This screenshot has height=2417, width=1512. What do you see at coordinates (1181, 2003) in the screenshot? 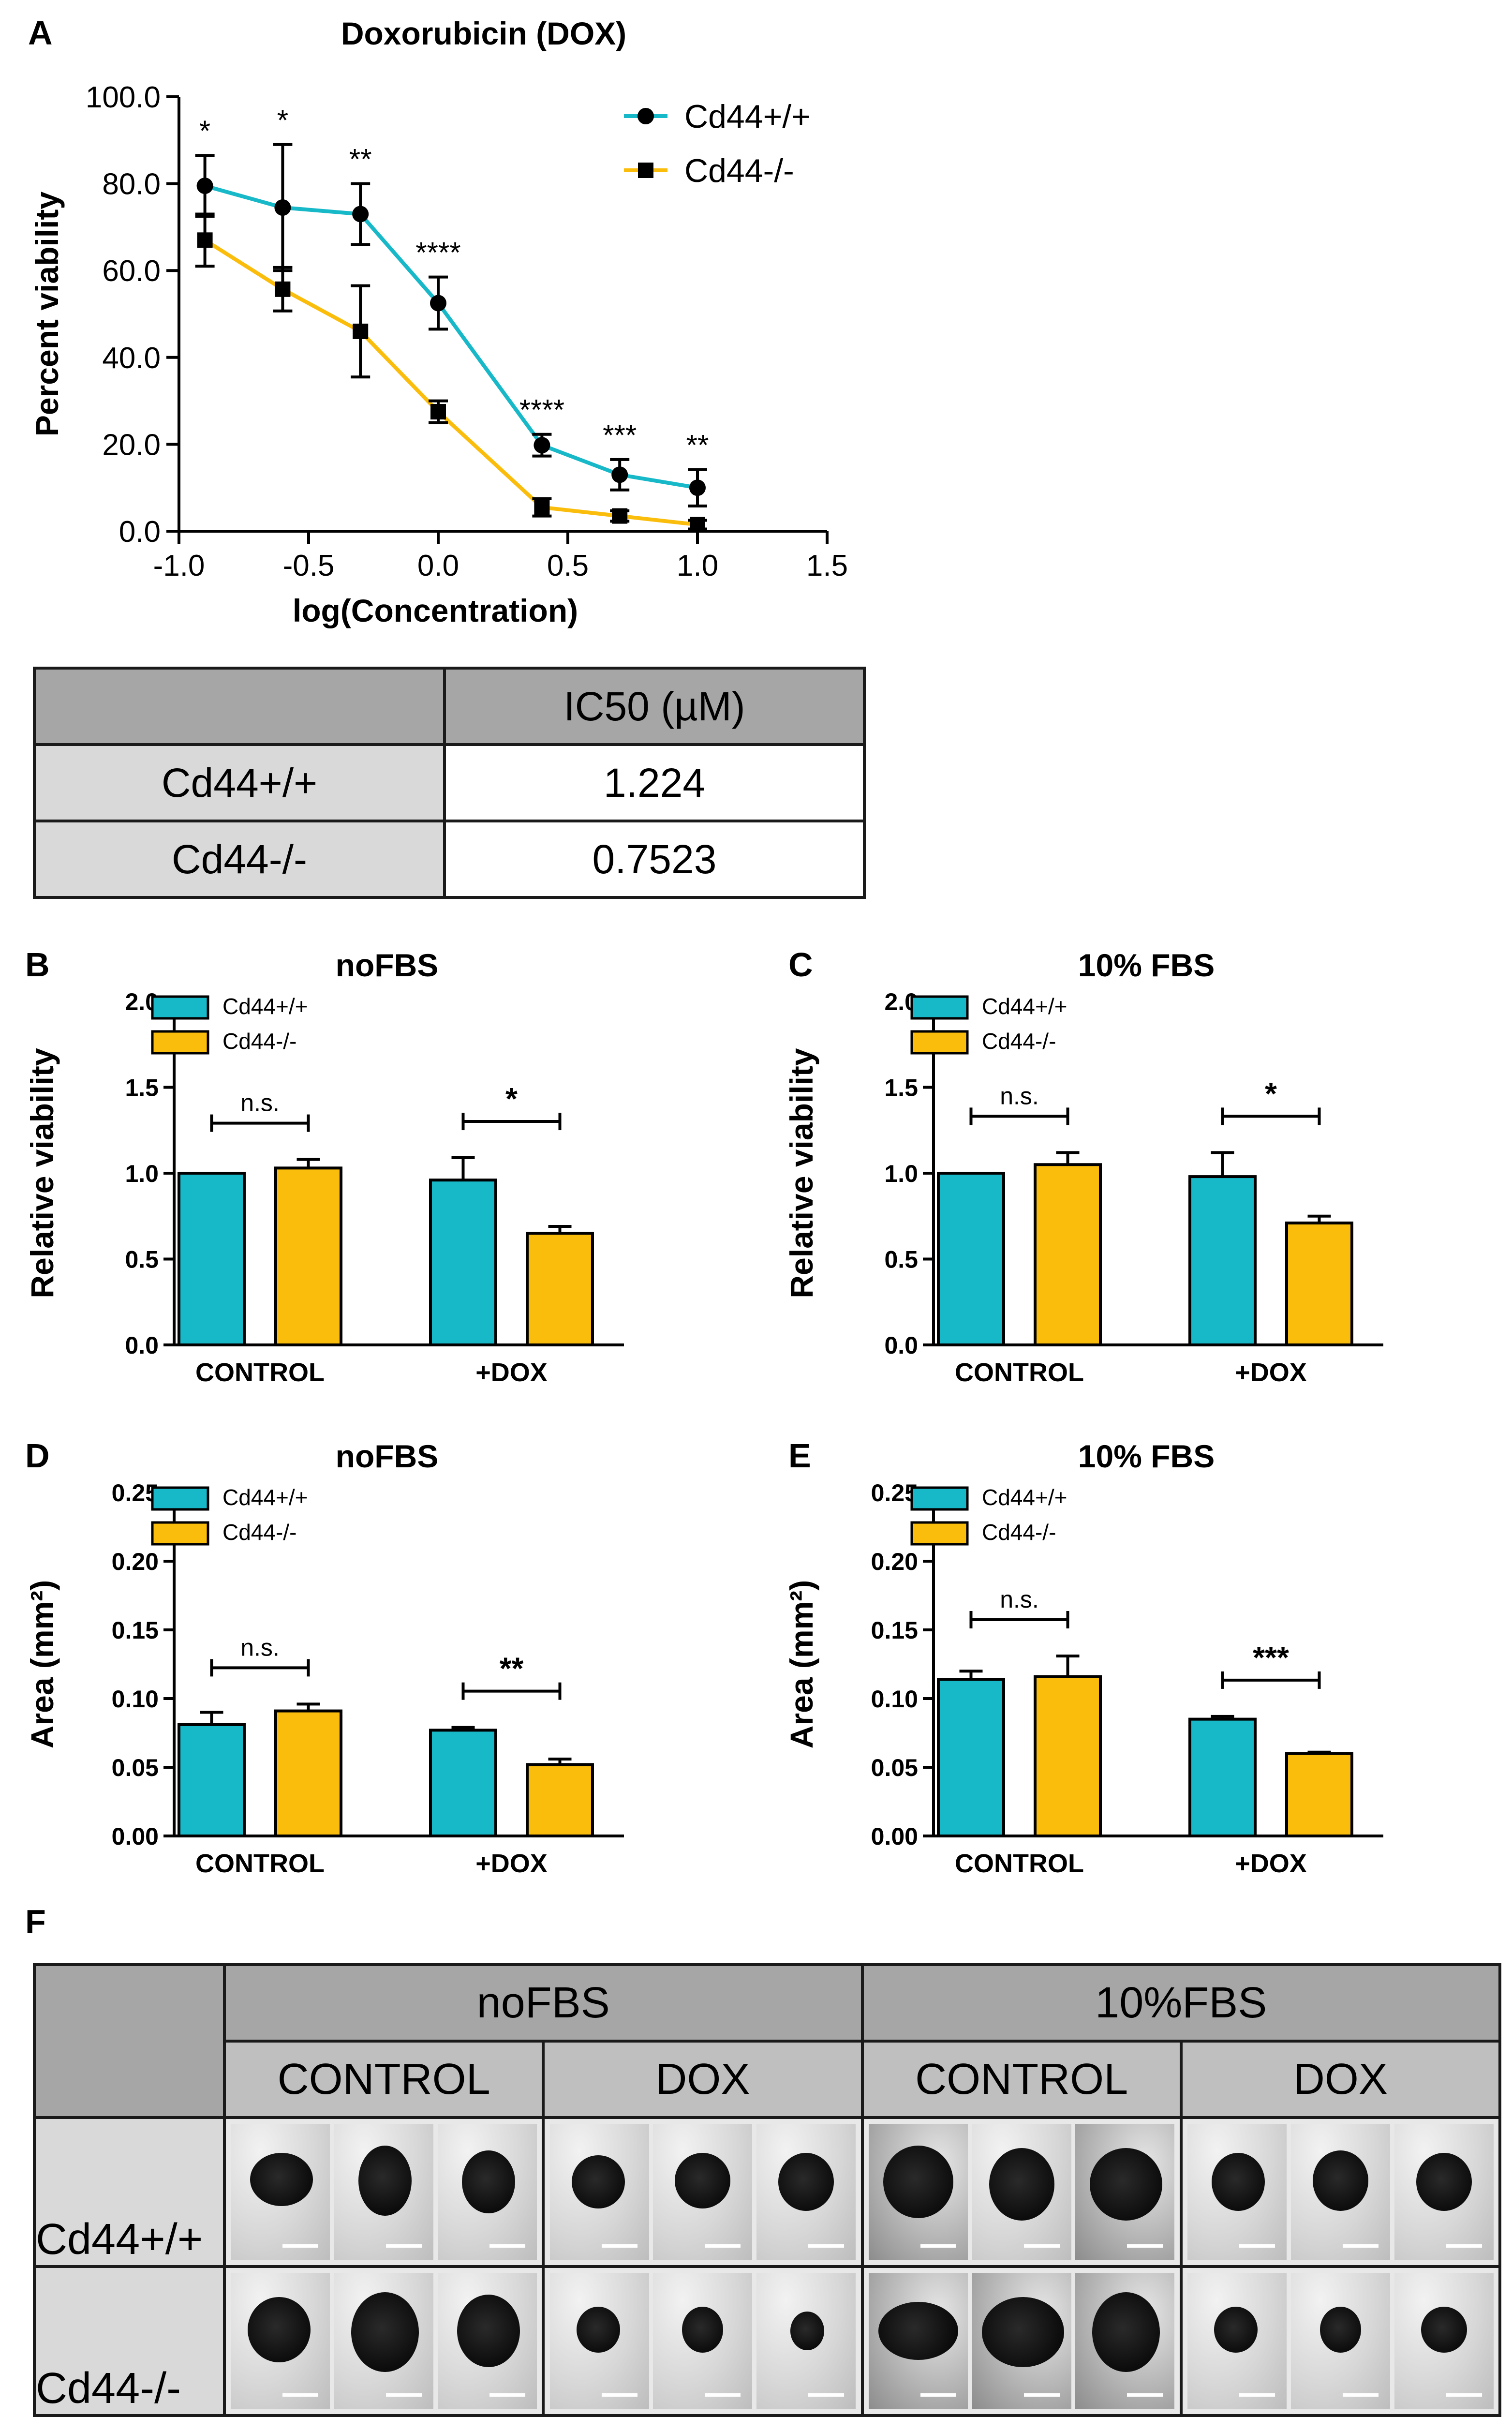
I see `group-header-10fbs: 10%FBS` at bounding box center [1181, 2003].